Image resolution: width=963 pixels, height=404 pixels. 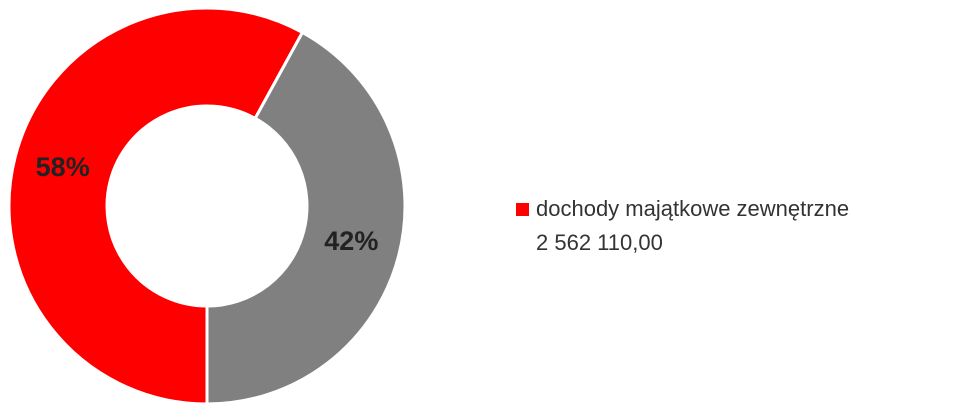 What do you see at coordinates (522, 209) in the screenshot?
I see `legend-swatch` at bounding box center [522, 209].